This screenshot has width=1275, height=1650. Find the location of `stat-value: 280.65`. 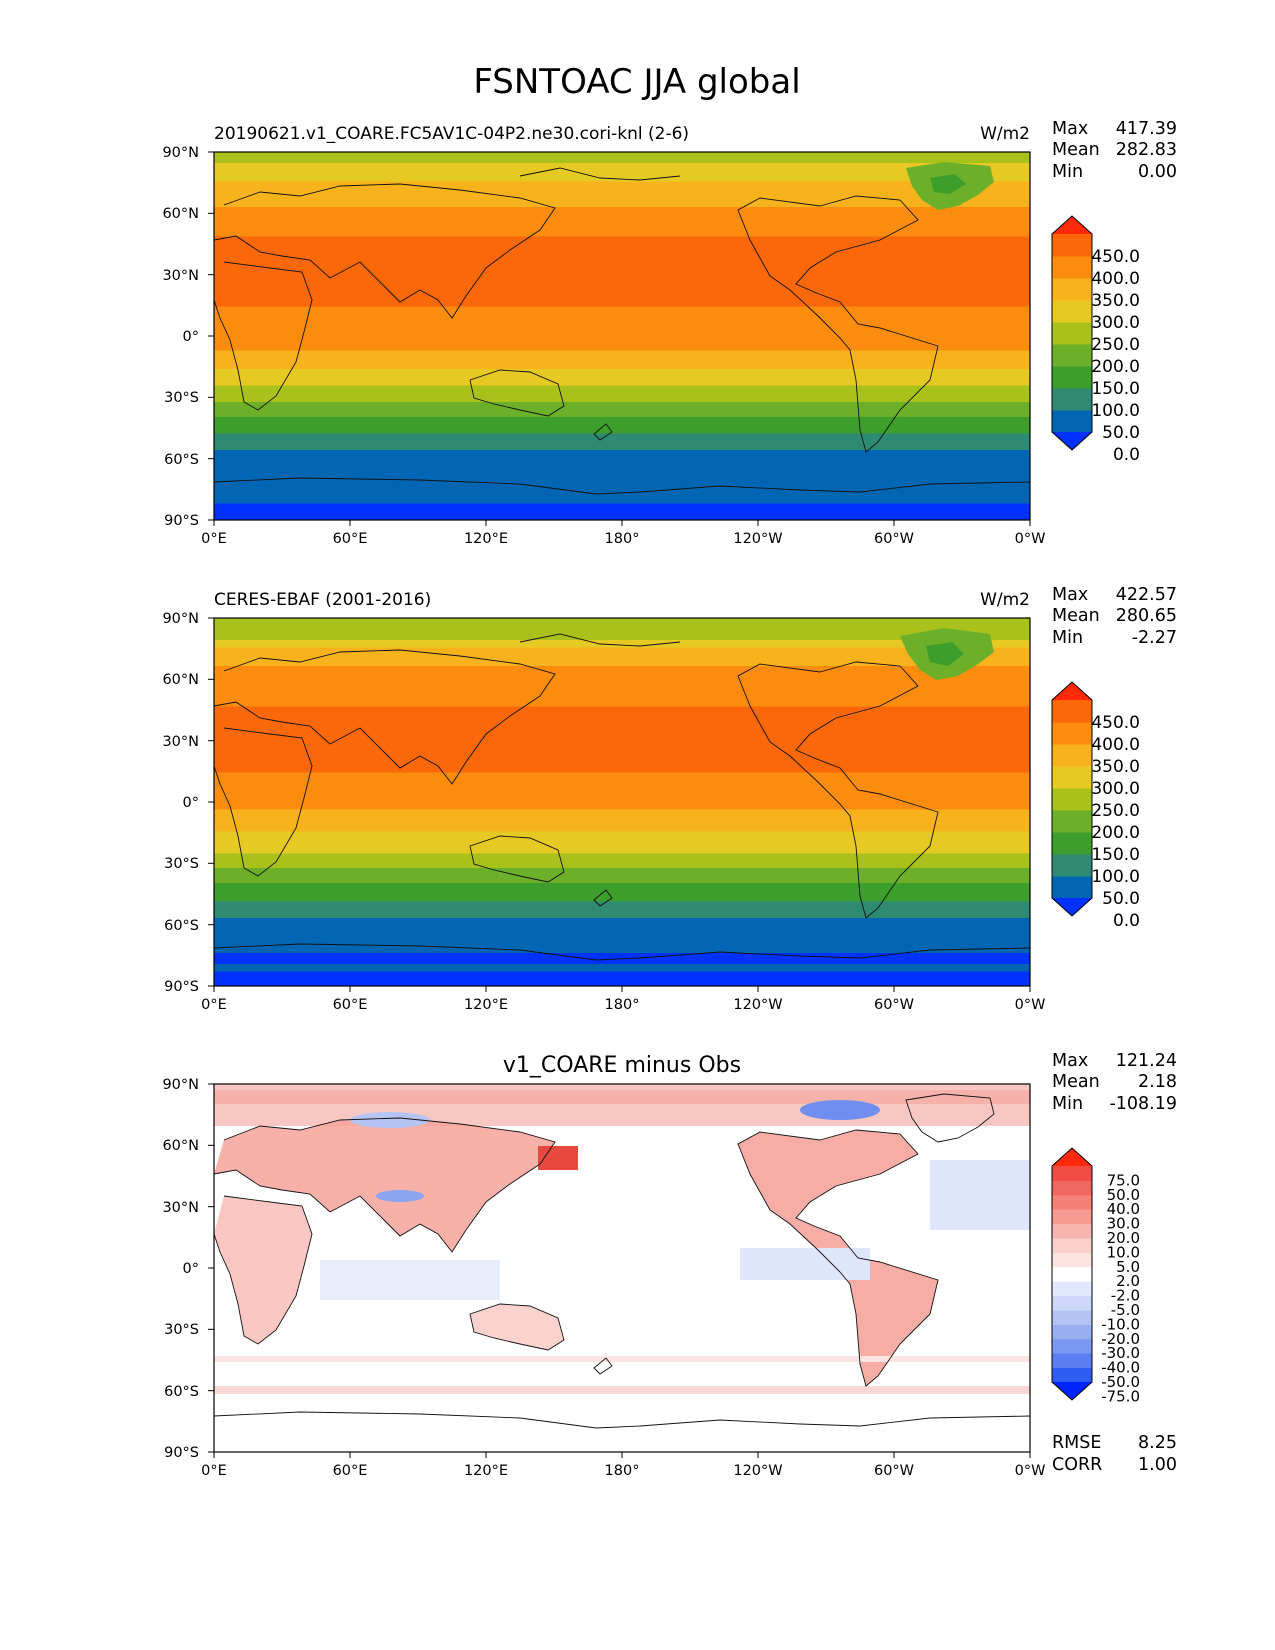

stat-value: 280.65 is located at coordinates (1146, 616).